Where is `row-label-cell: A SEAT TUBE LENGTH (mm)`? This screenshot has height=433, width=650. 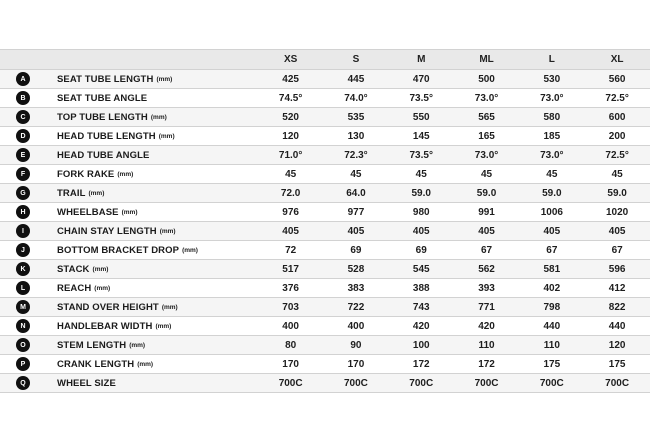
row-label-cell: A SEAT TUBE LENGTH (mm) is located at coordinates (129, 79).